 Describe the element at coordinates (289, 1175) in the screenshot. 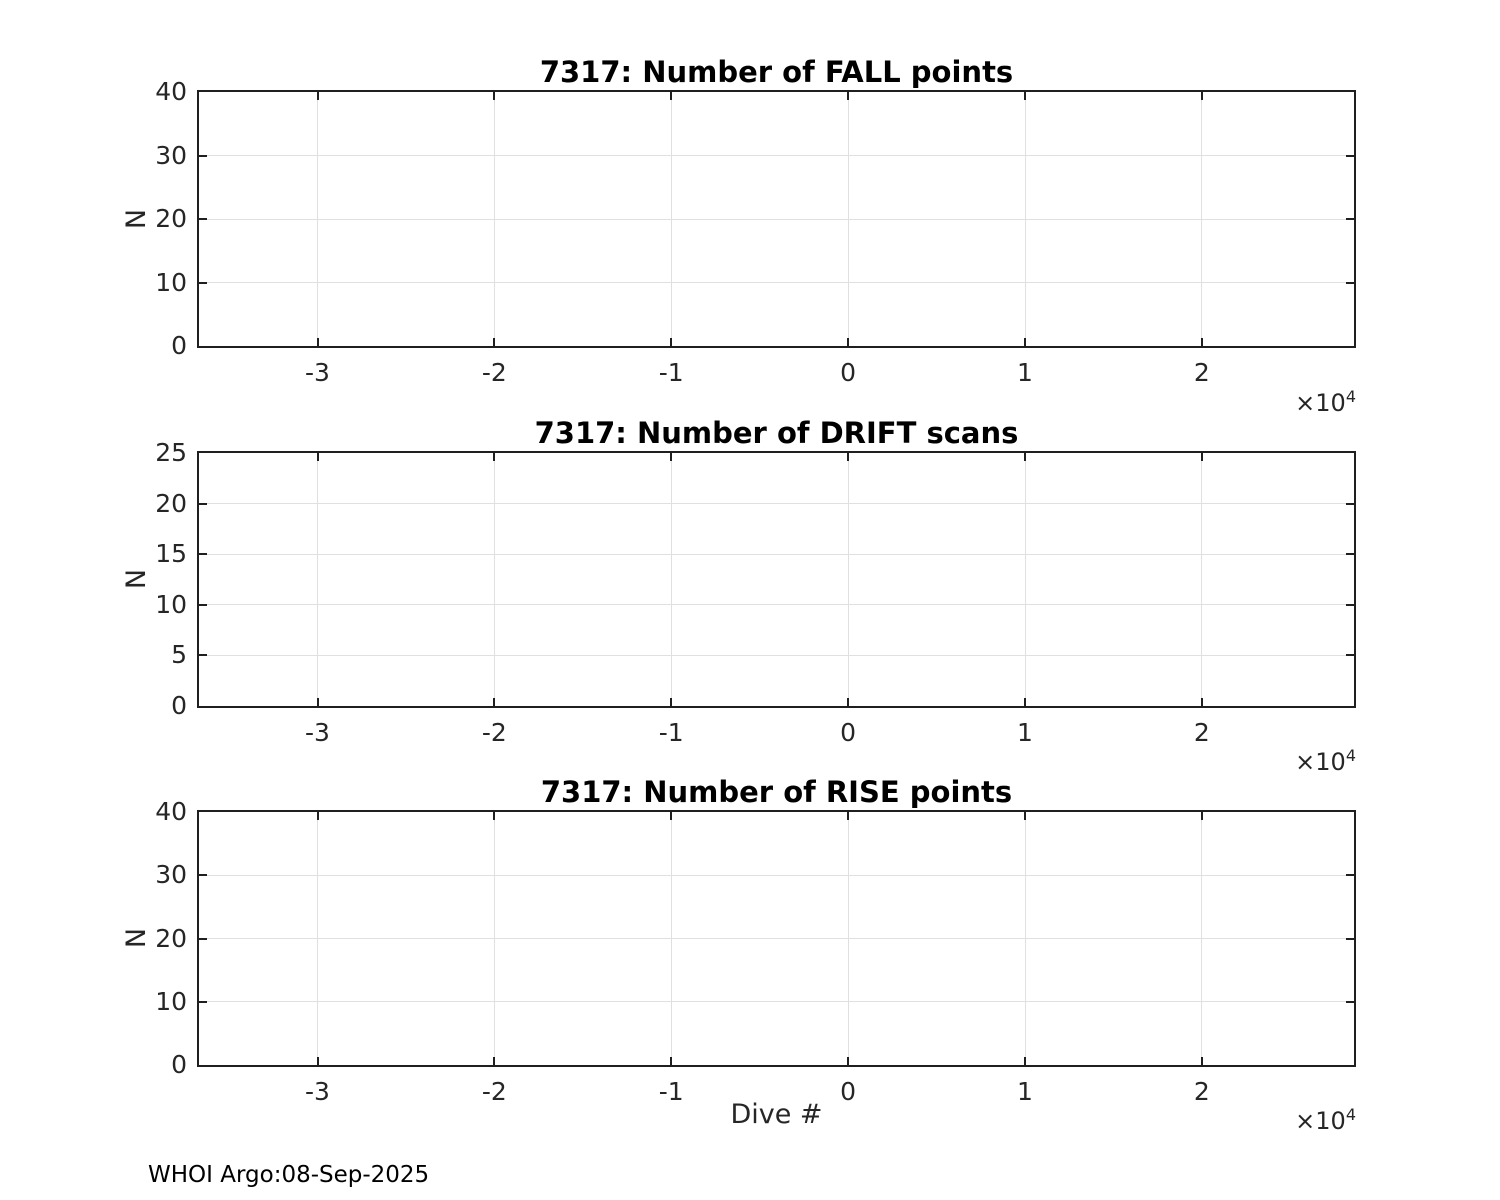

I see `figure-footer: WHOI Argo:08-Sep-2025` at that location.